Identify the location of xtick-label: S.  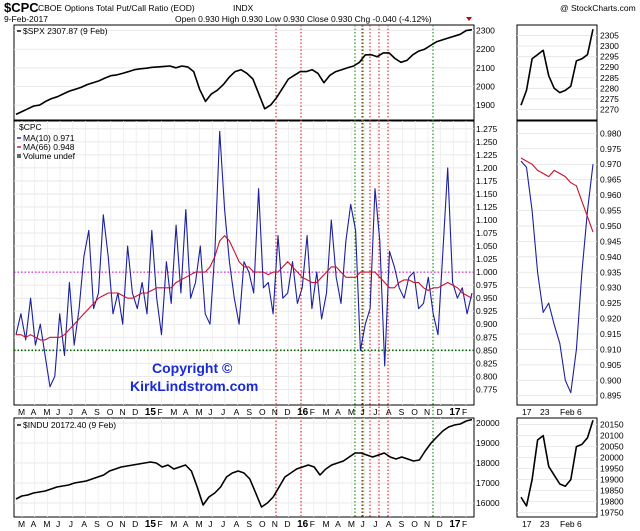
(97, 412).